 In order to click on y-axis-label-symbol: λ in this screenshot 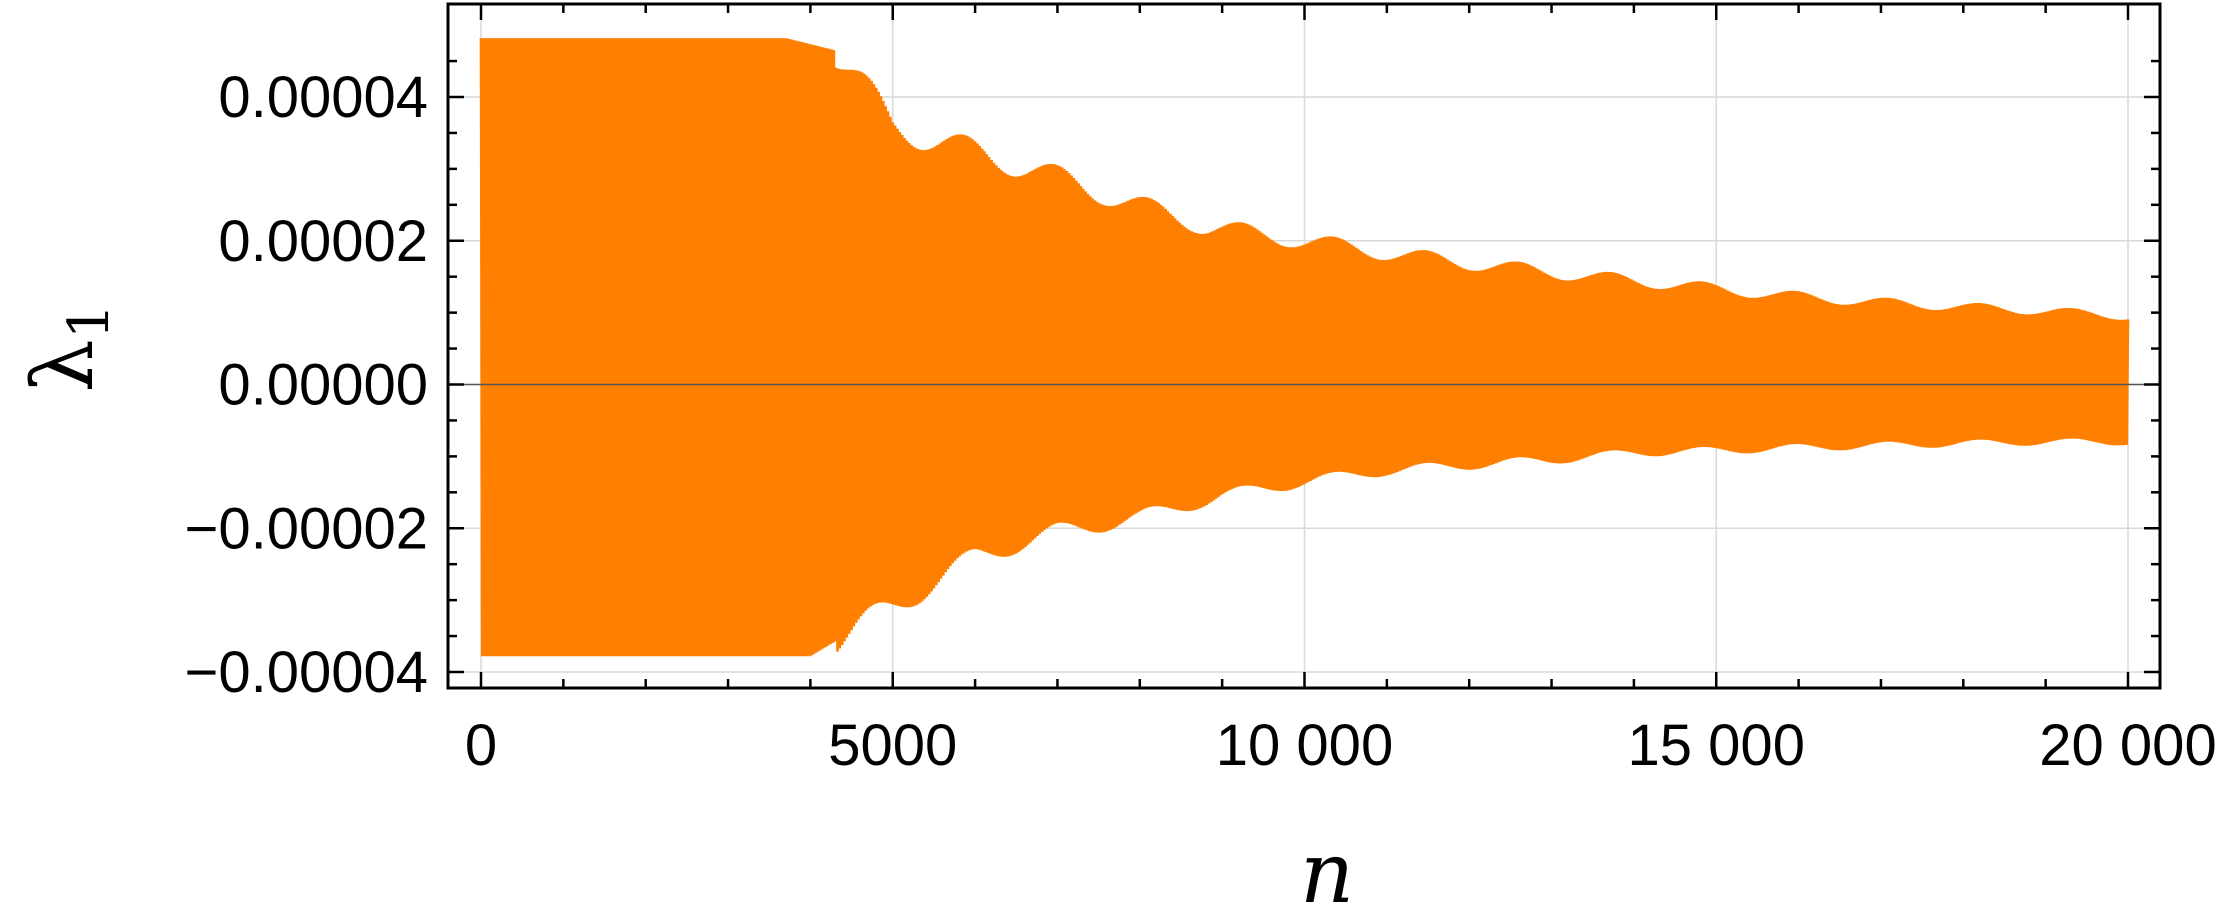, I will do `click(63, 365)`.